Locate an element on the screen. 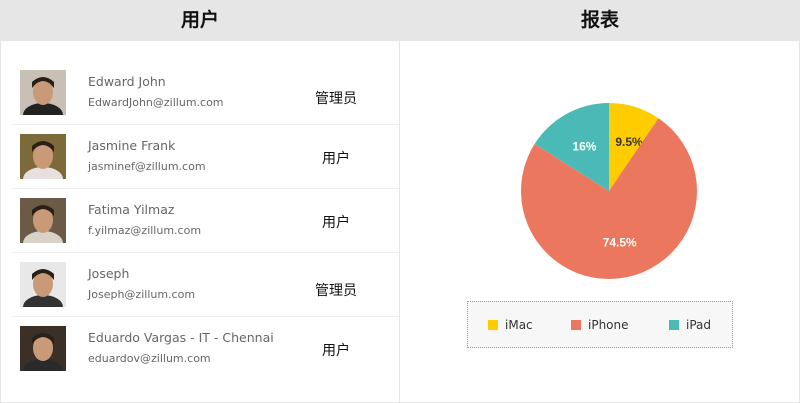  user-email: eduardov@zillum.com is located at coordinates (149, 358).